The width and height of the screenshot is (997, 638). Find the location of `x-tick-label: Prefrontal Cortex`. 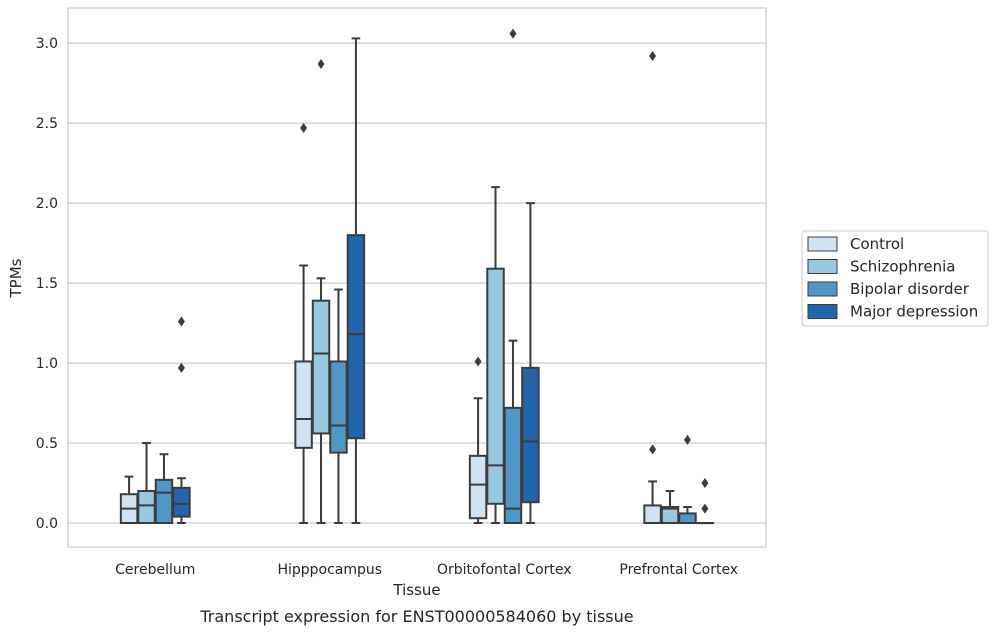

x-tick-label: Prefrontal Cortex is located at coordinates (678, 570).